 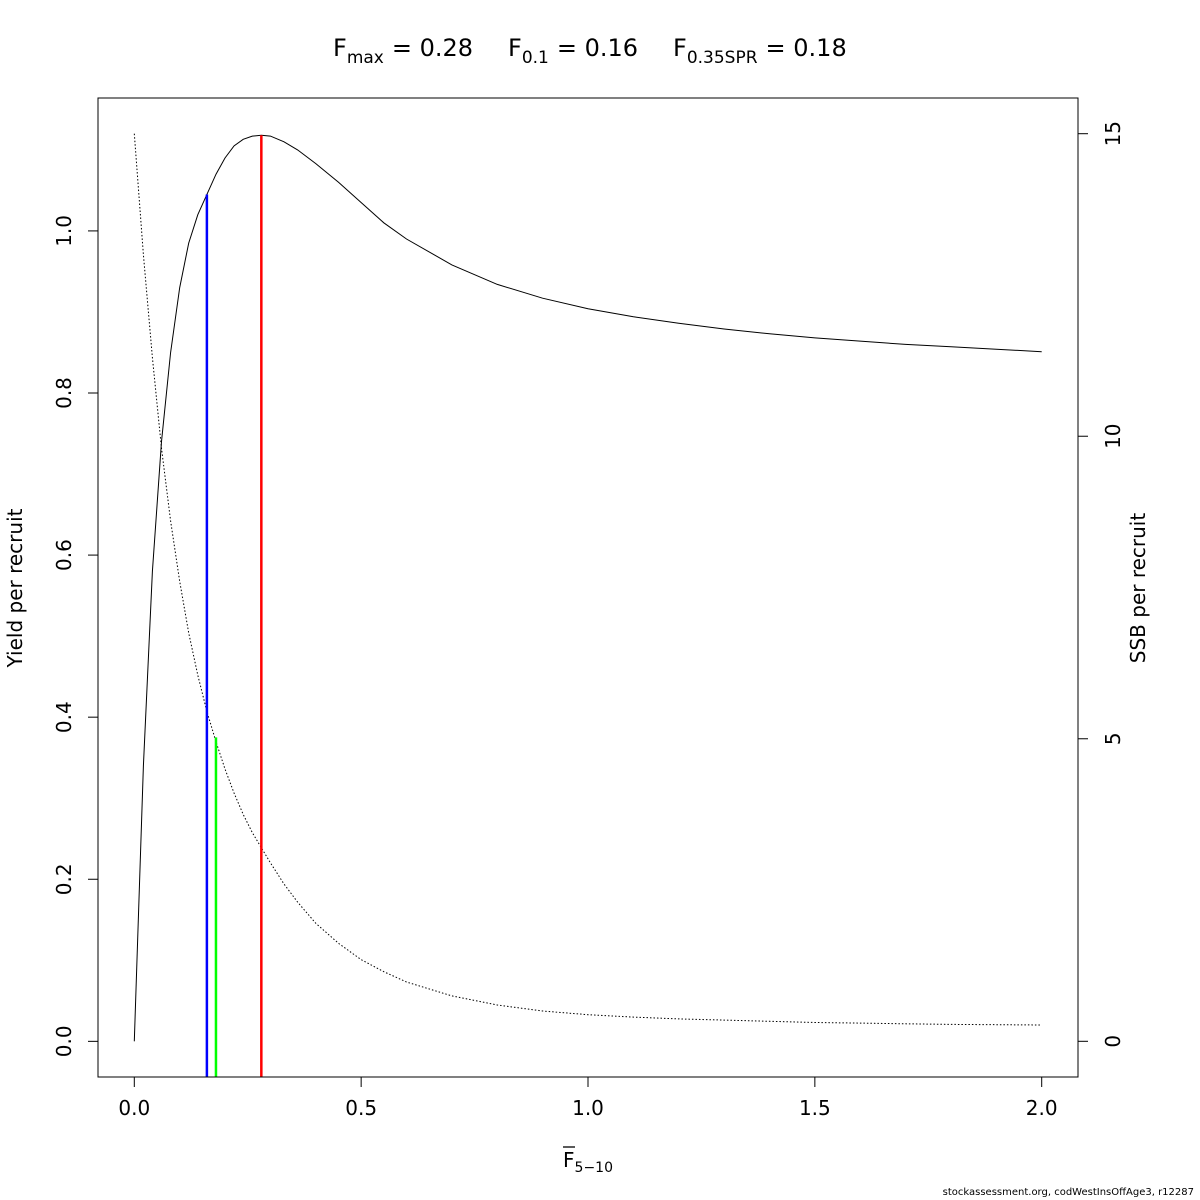 What do you see at coordinates (1138, 588) in the screenshot?
I see `y2-axis-label: SSB per recruit` at bounding box center [1138, 588].